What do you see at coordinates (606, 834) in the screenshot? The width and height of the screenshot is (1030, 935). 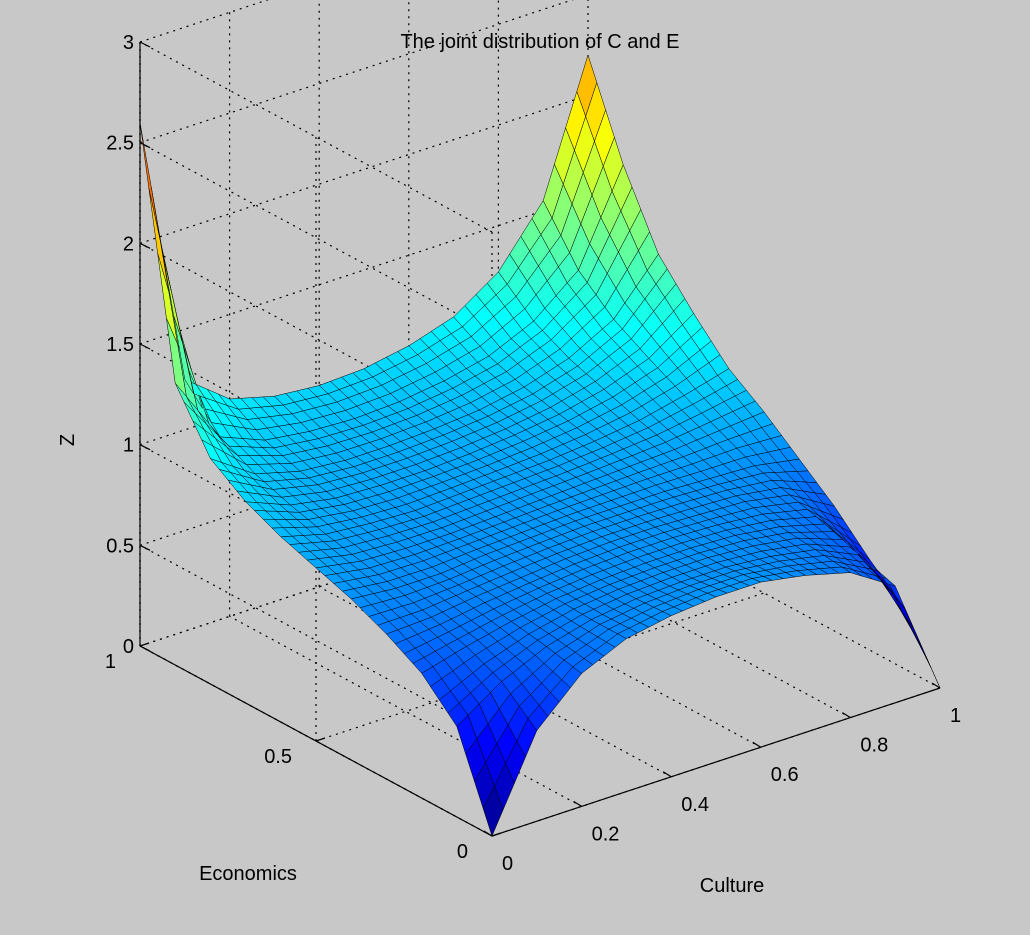 I see `x-tick-label: 0.2` at bounding box center [606, 834].